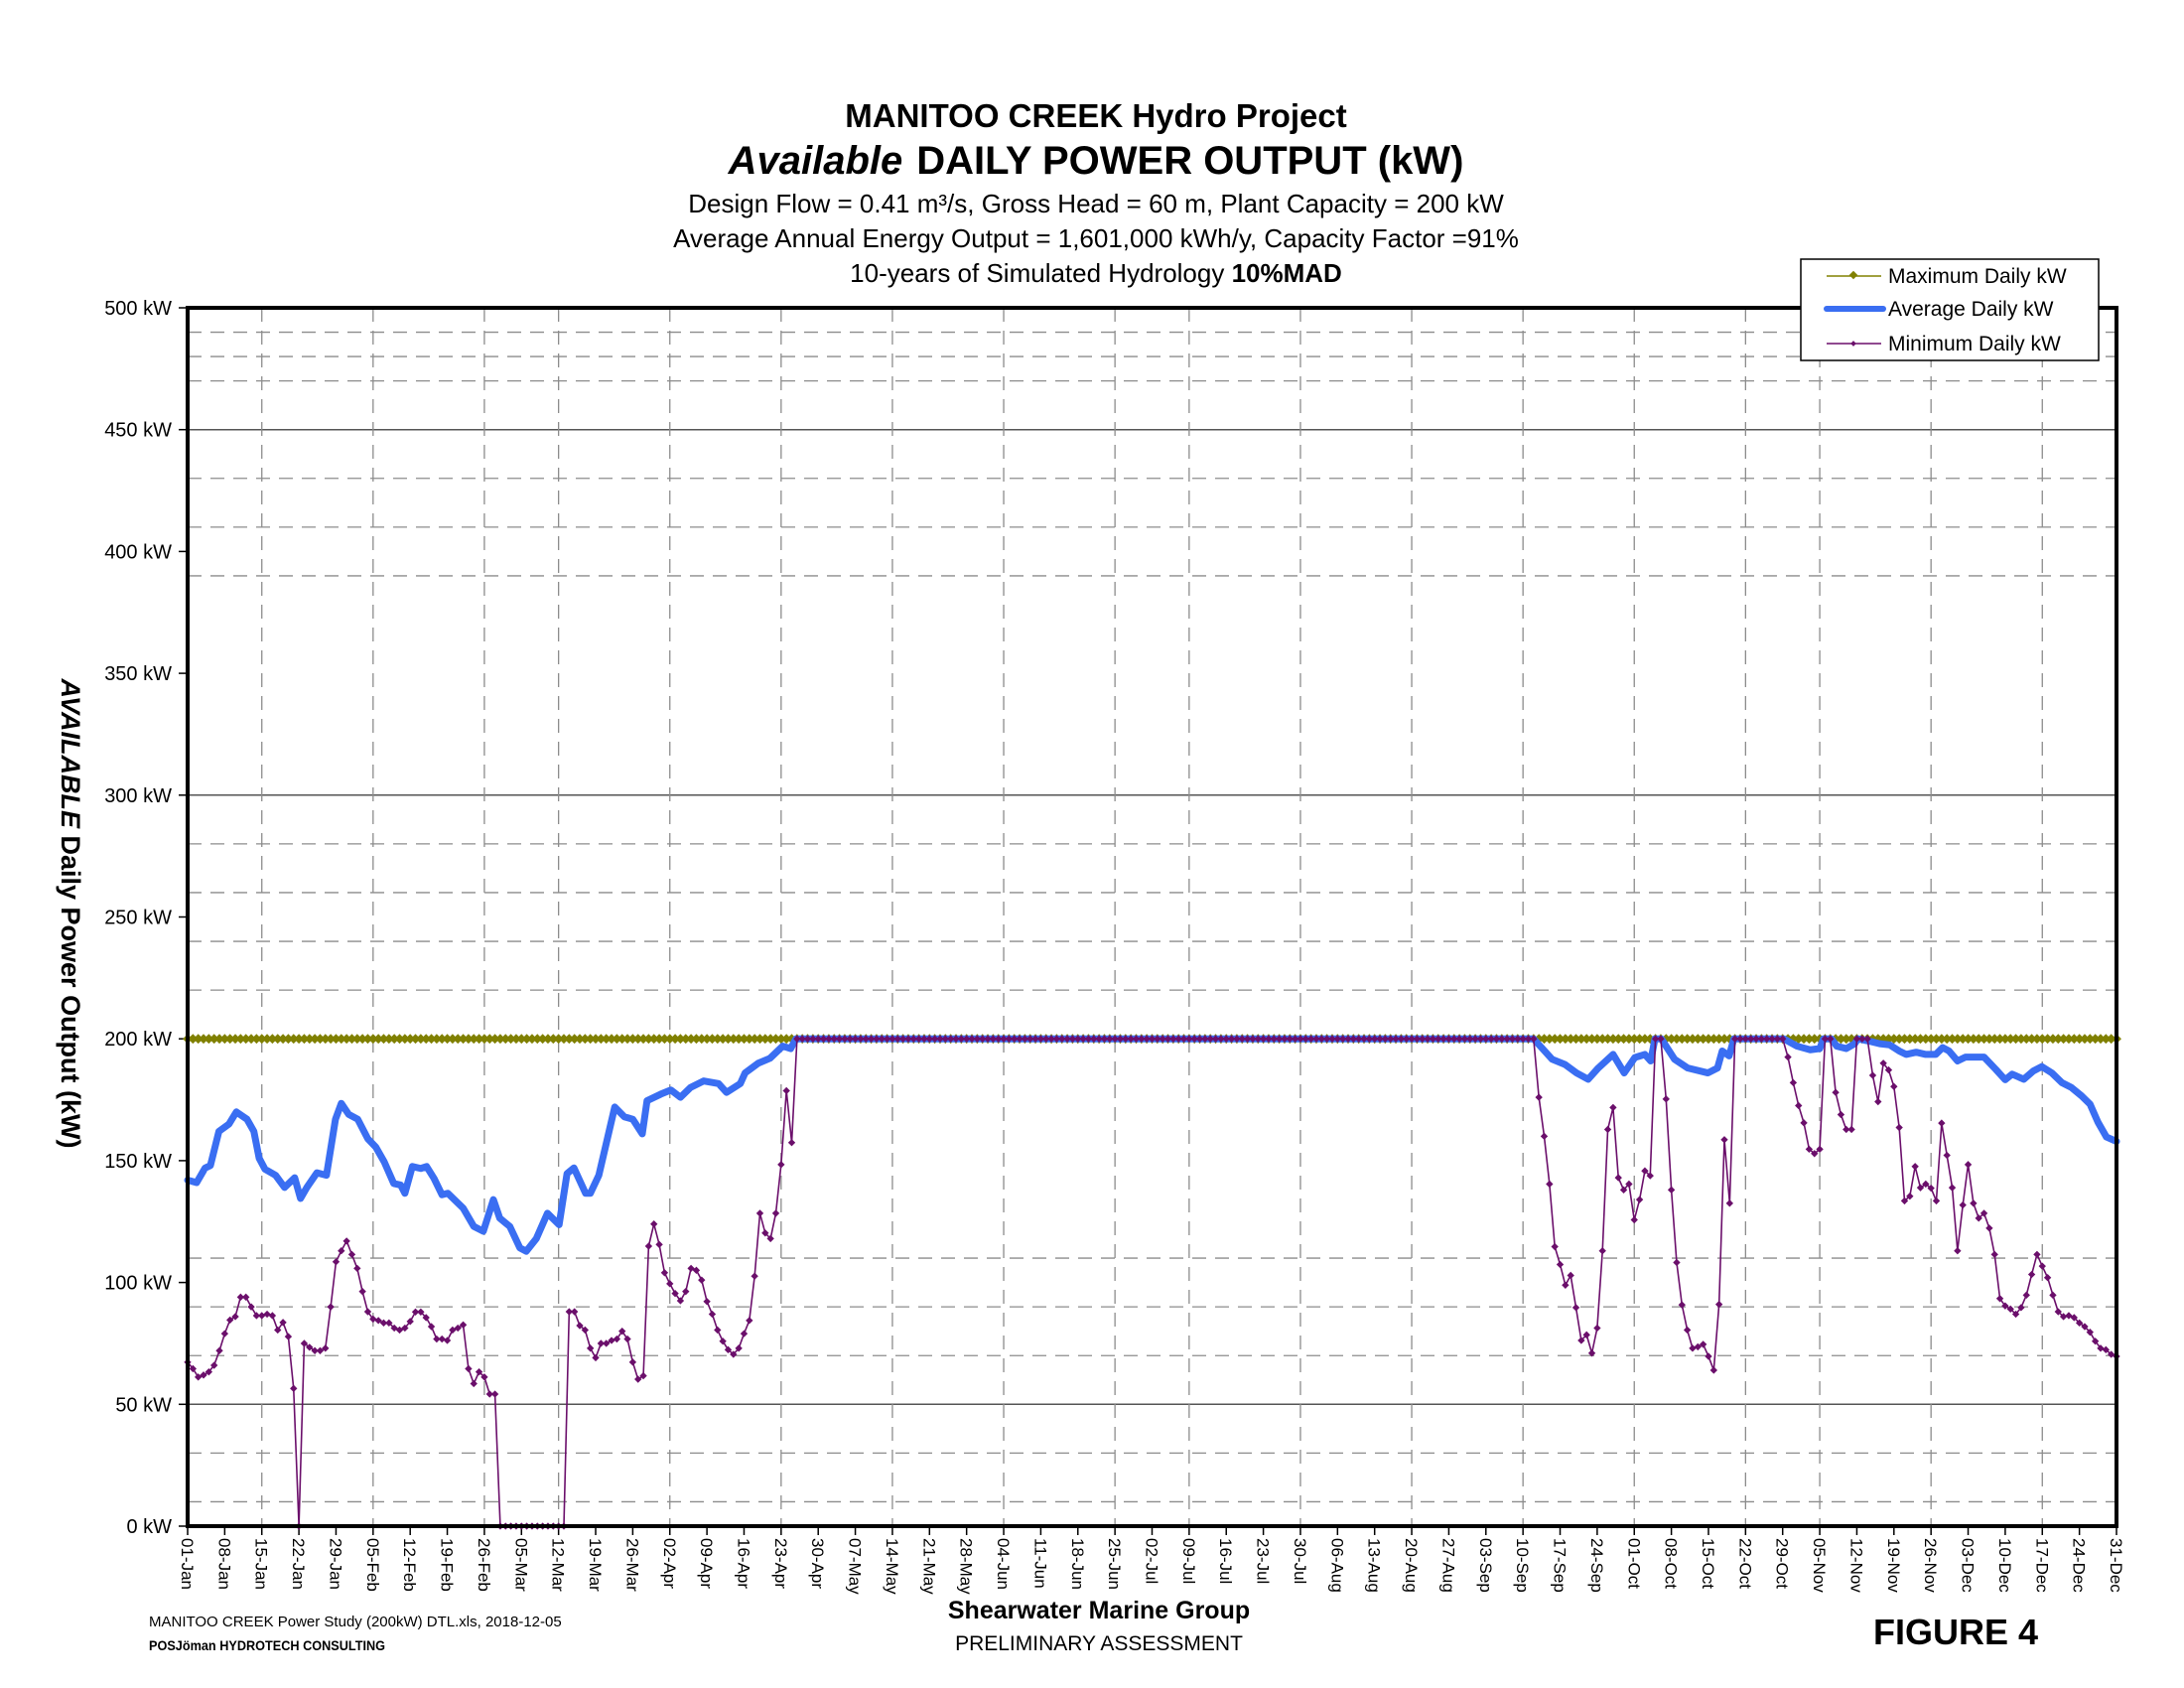 This screenshot has height=1688, width=2184. I want to click on x-tick-label: 06-Aug, so click(1336, 1565).